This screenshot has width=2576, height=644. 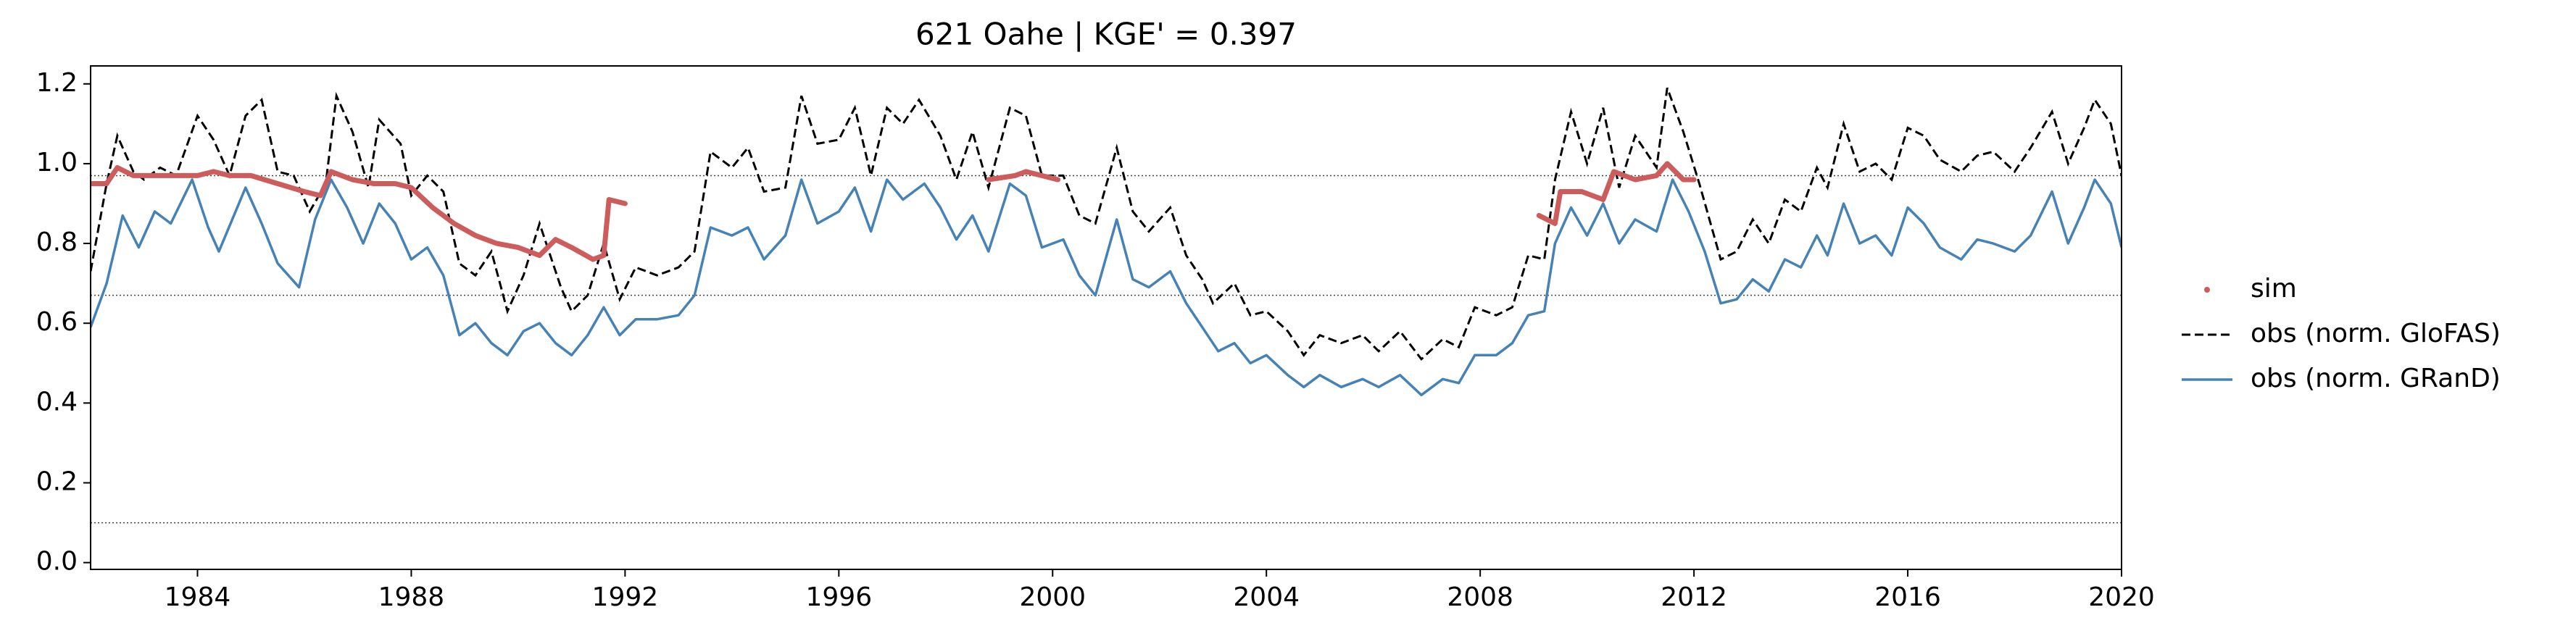 I want to click on legend-label: sim, so click(x=2274, y=289).